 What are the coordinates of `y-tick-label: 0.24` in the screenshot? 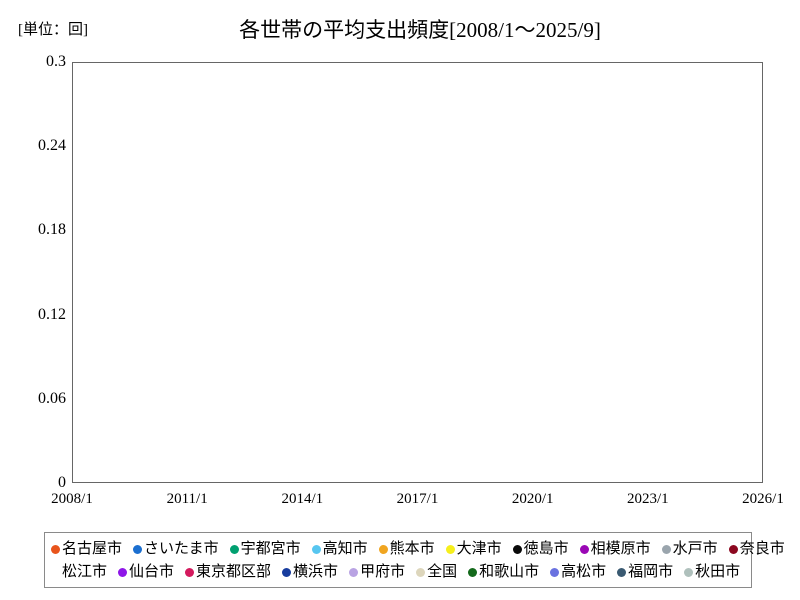 It's located at (52, 146).